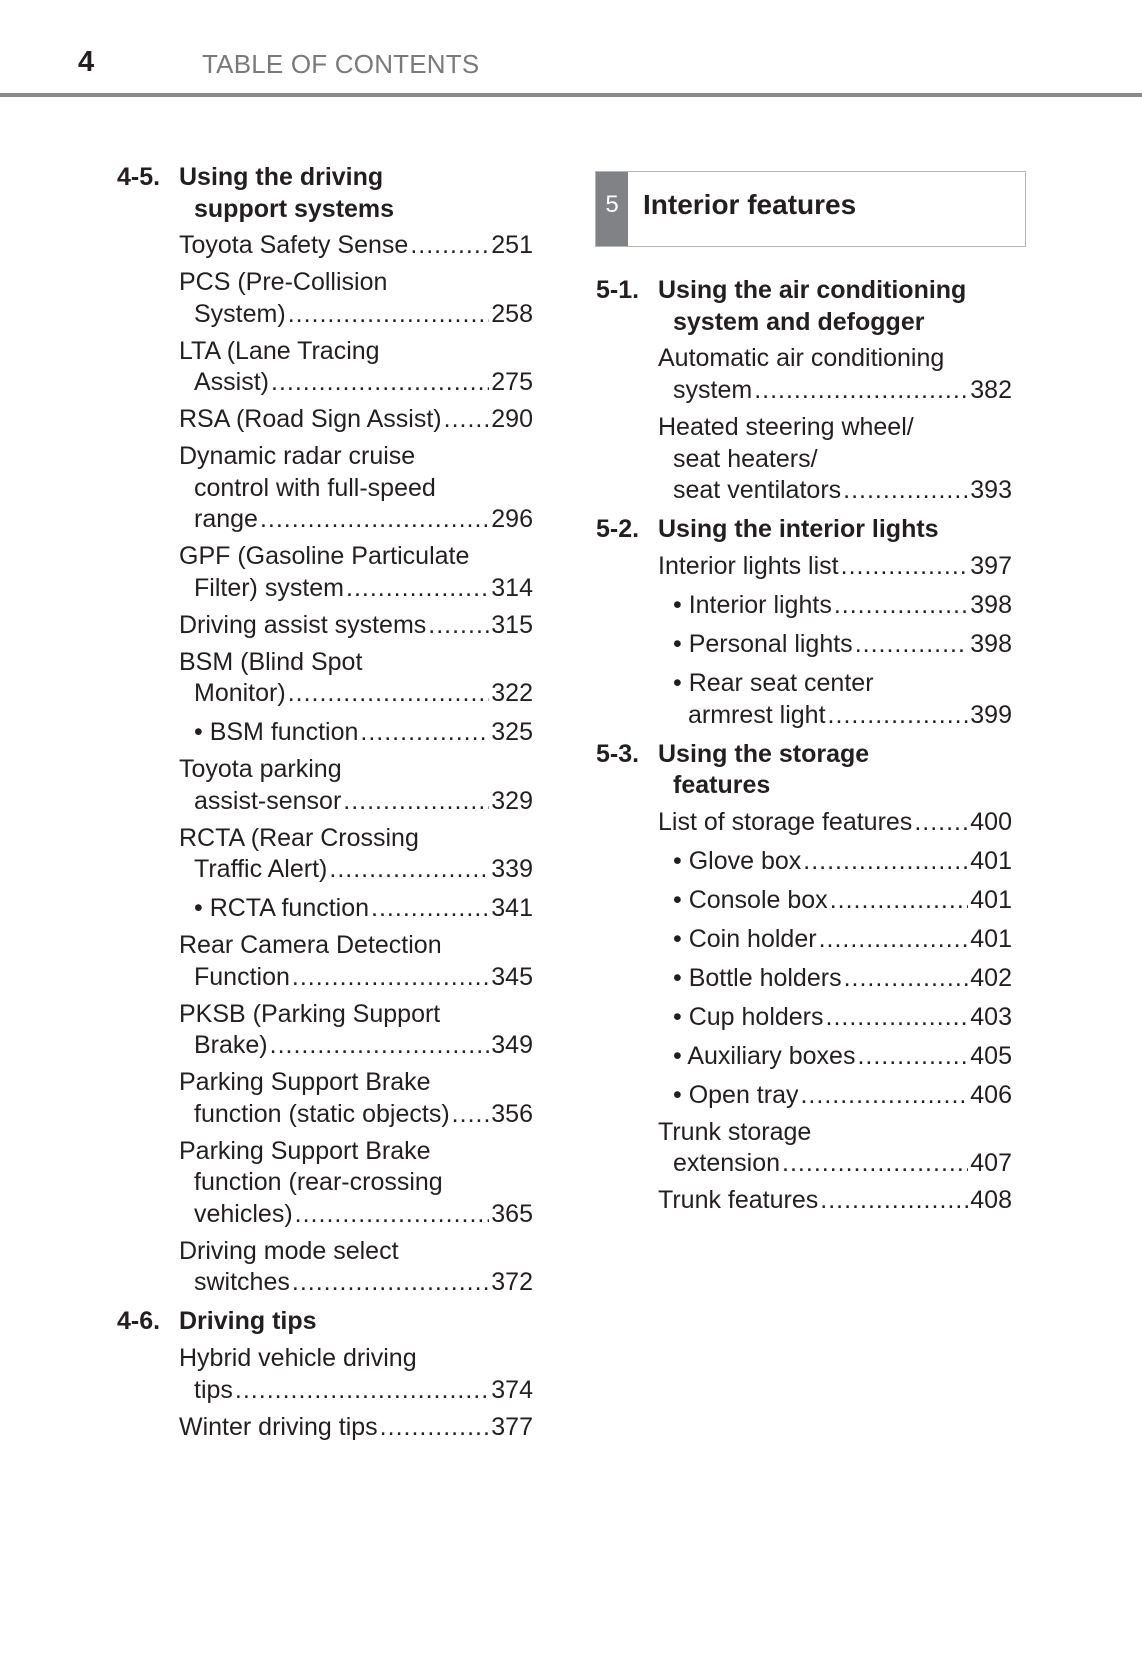  I want to click on toc-page-number: 365, so click(512, 1213).